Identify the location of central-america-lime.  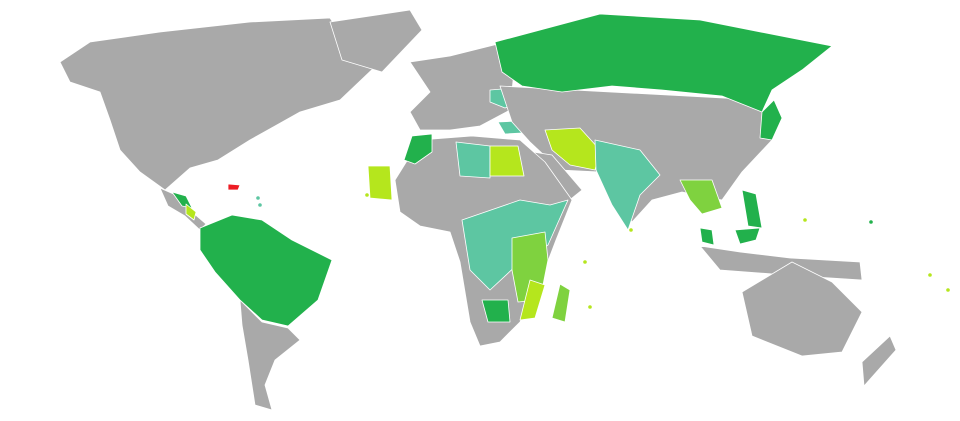
(191, 212).